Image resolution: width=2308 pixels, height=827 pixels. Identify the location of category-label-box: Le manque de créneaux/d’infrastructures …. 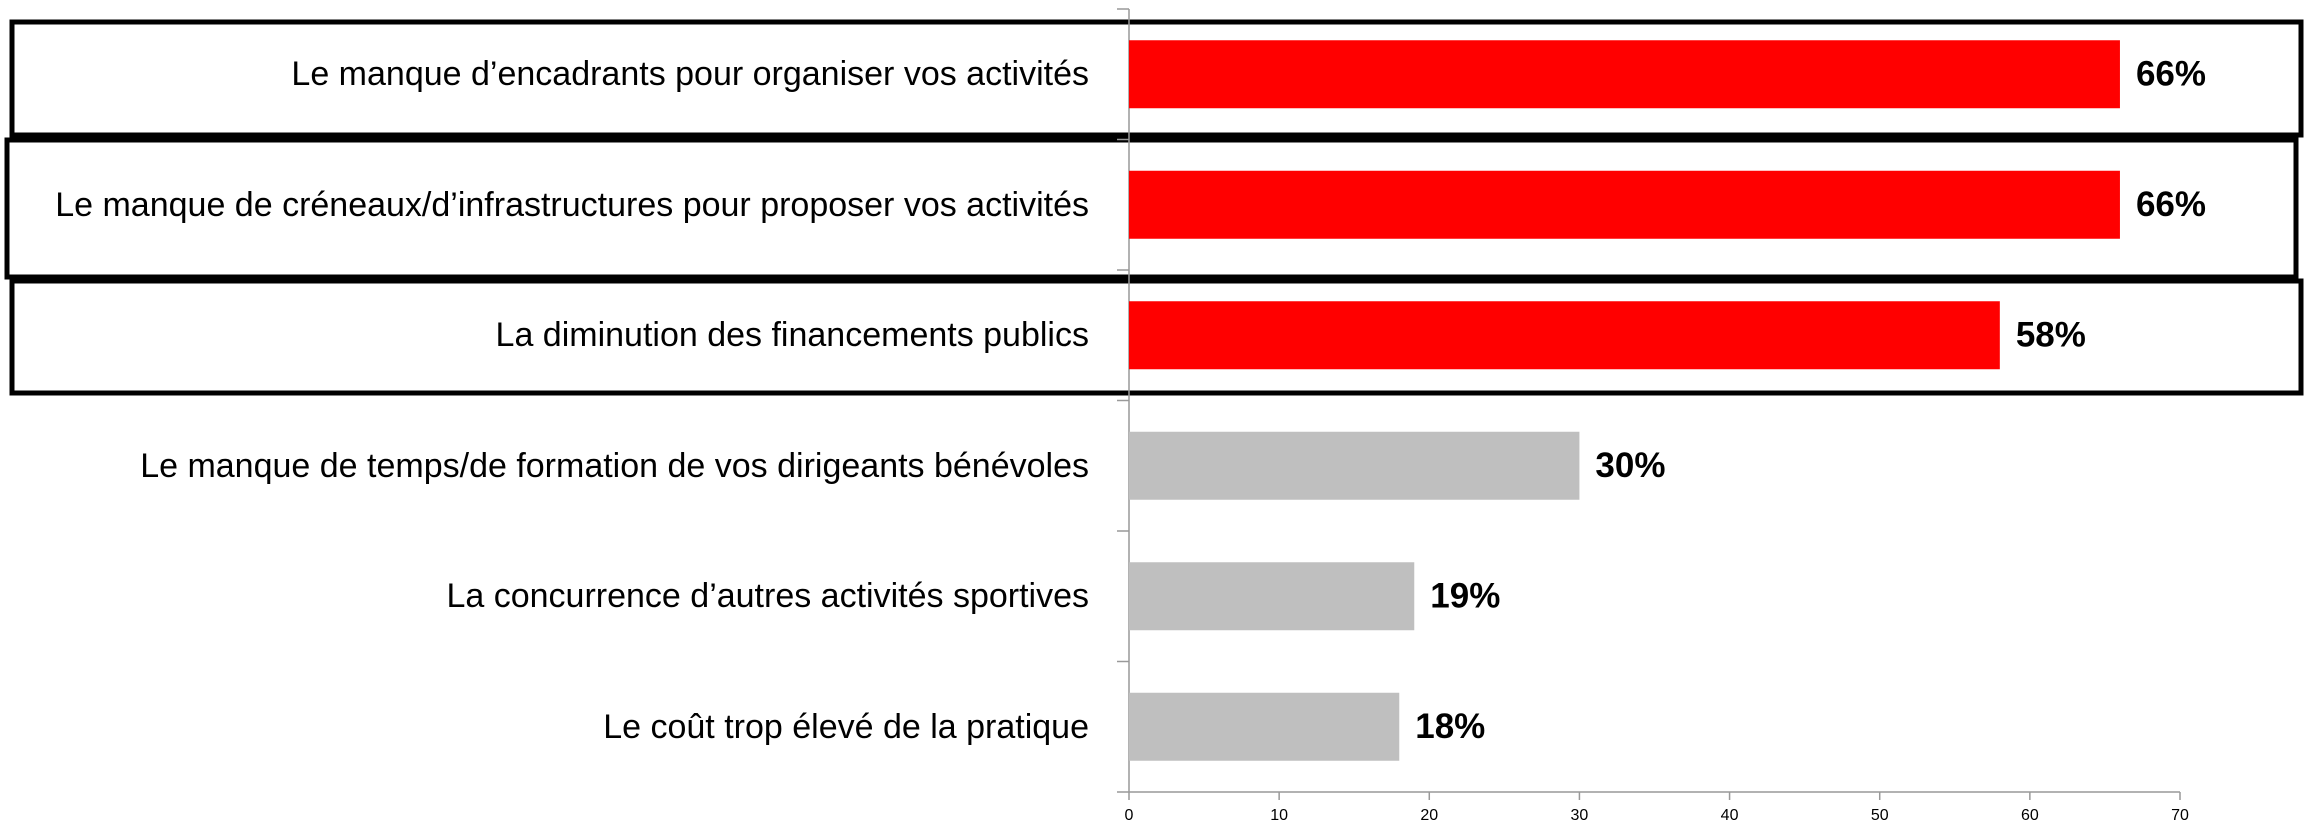
(559, 205).